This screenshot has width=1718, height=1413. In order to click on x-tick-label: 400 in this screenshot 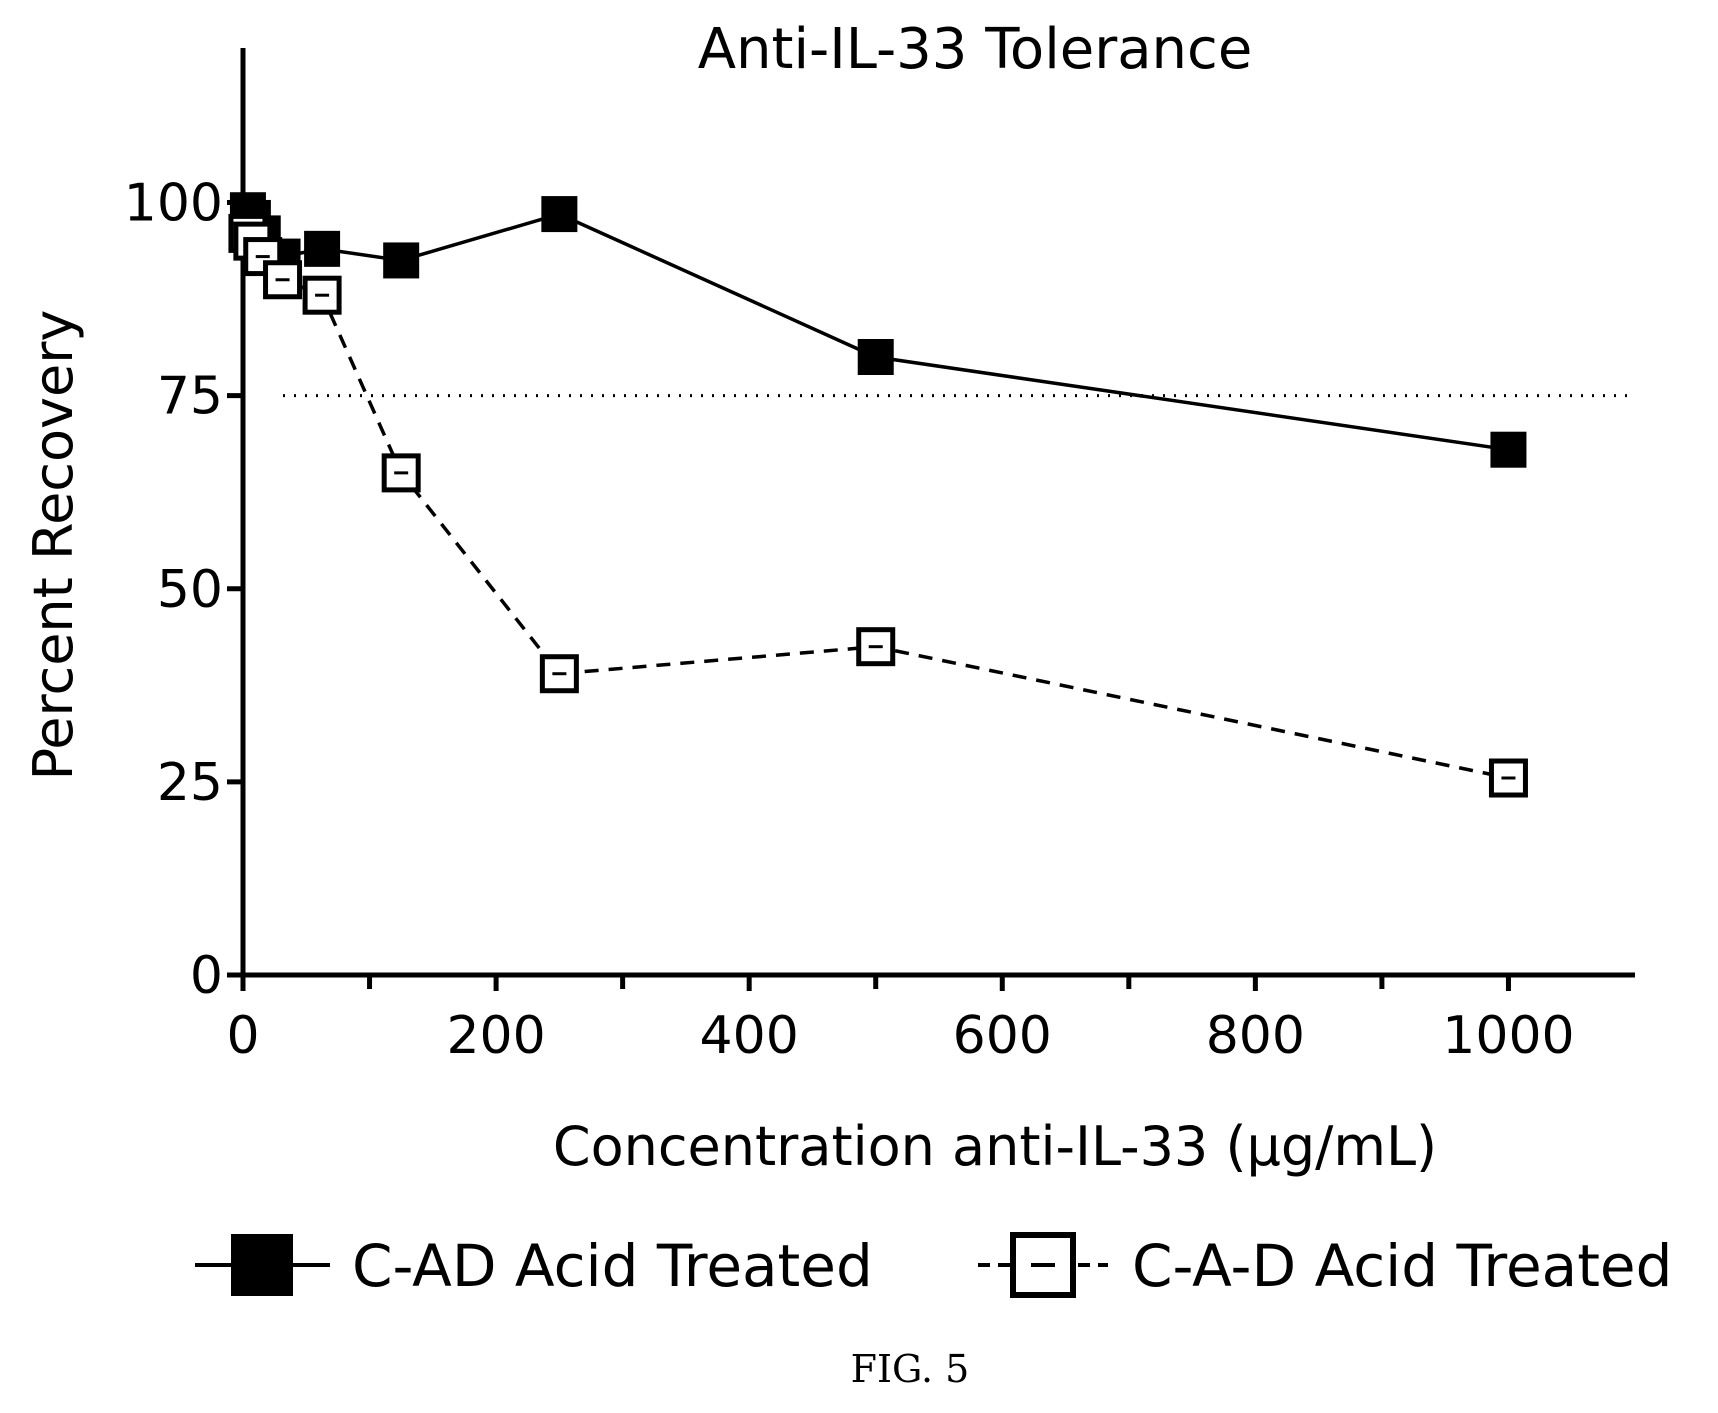, I will do `click(749, 1036)`.